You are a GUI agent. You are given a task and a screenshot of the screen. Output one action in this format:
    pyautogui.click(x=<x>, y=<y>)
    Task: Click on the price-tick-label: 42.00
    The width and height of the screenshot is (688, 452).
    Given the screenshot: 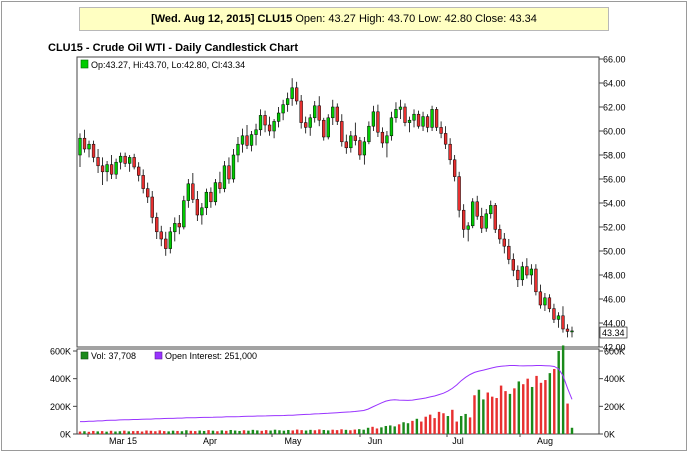 What is the action you would take?
    pyautogui.click(x=614, y=348)
    